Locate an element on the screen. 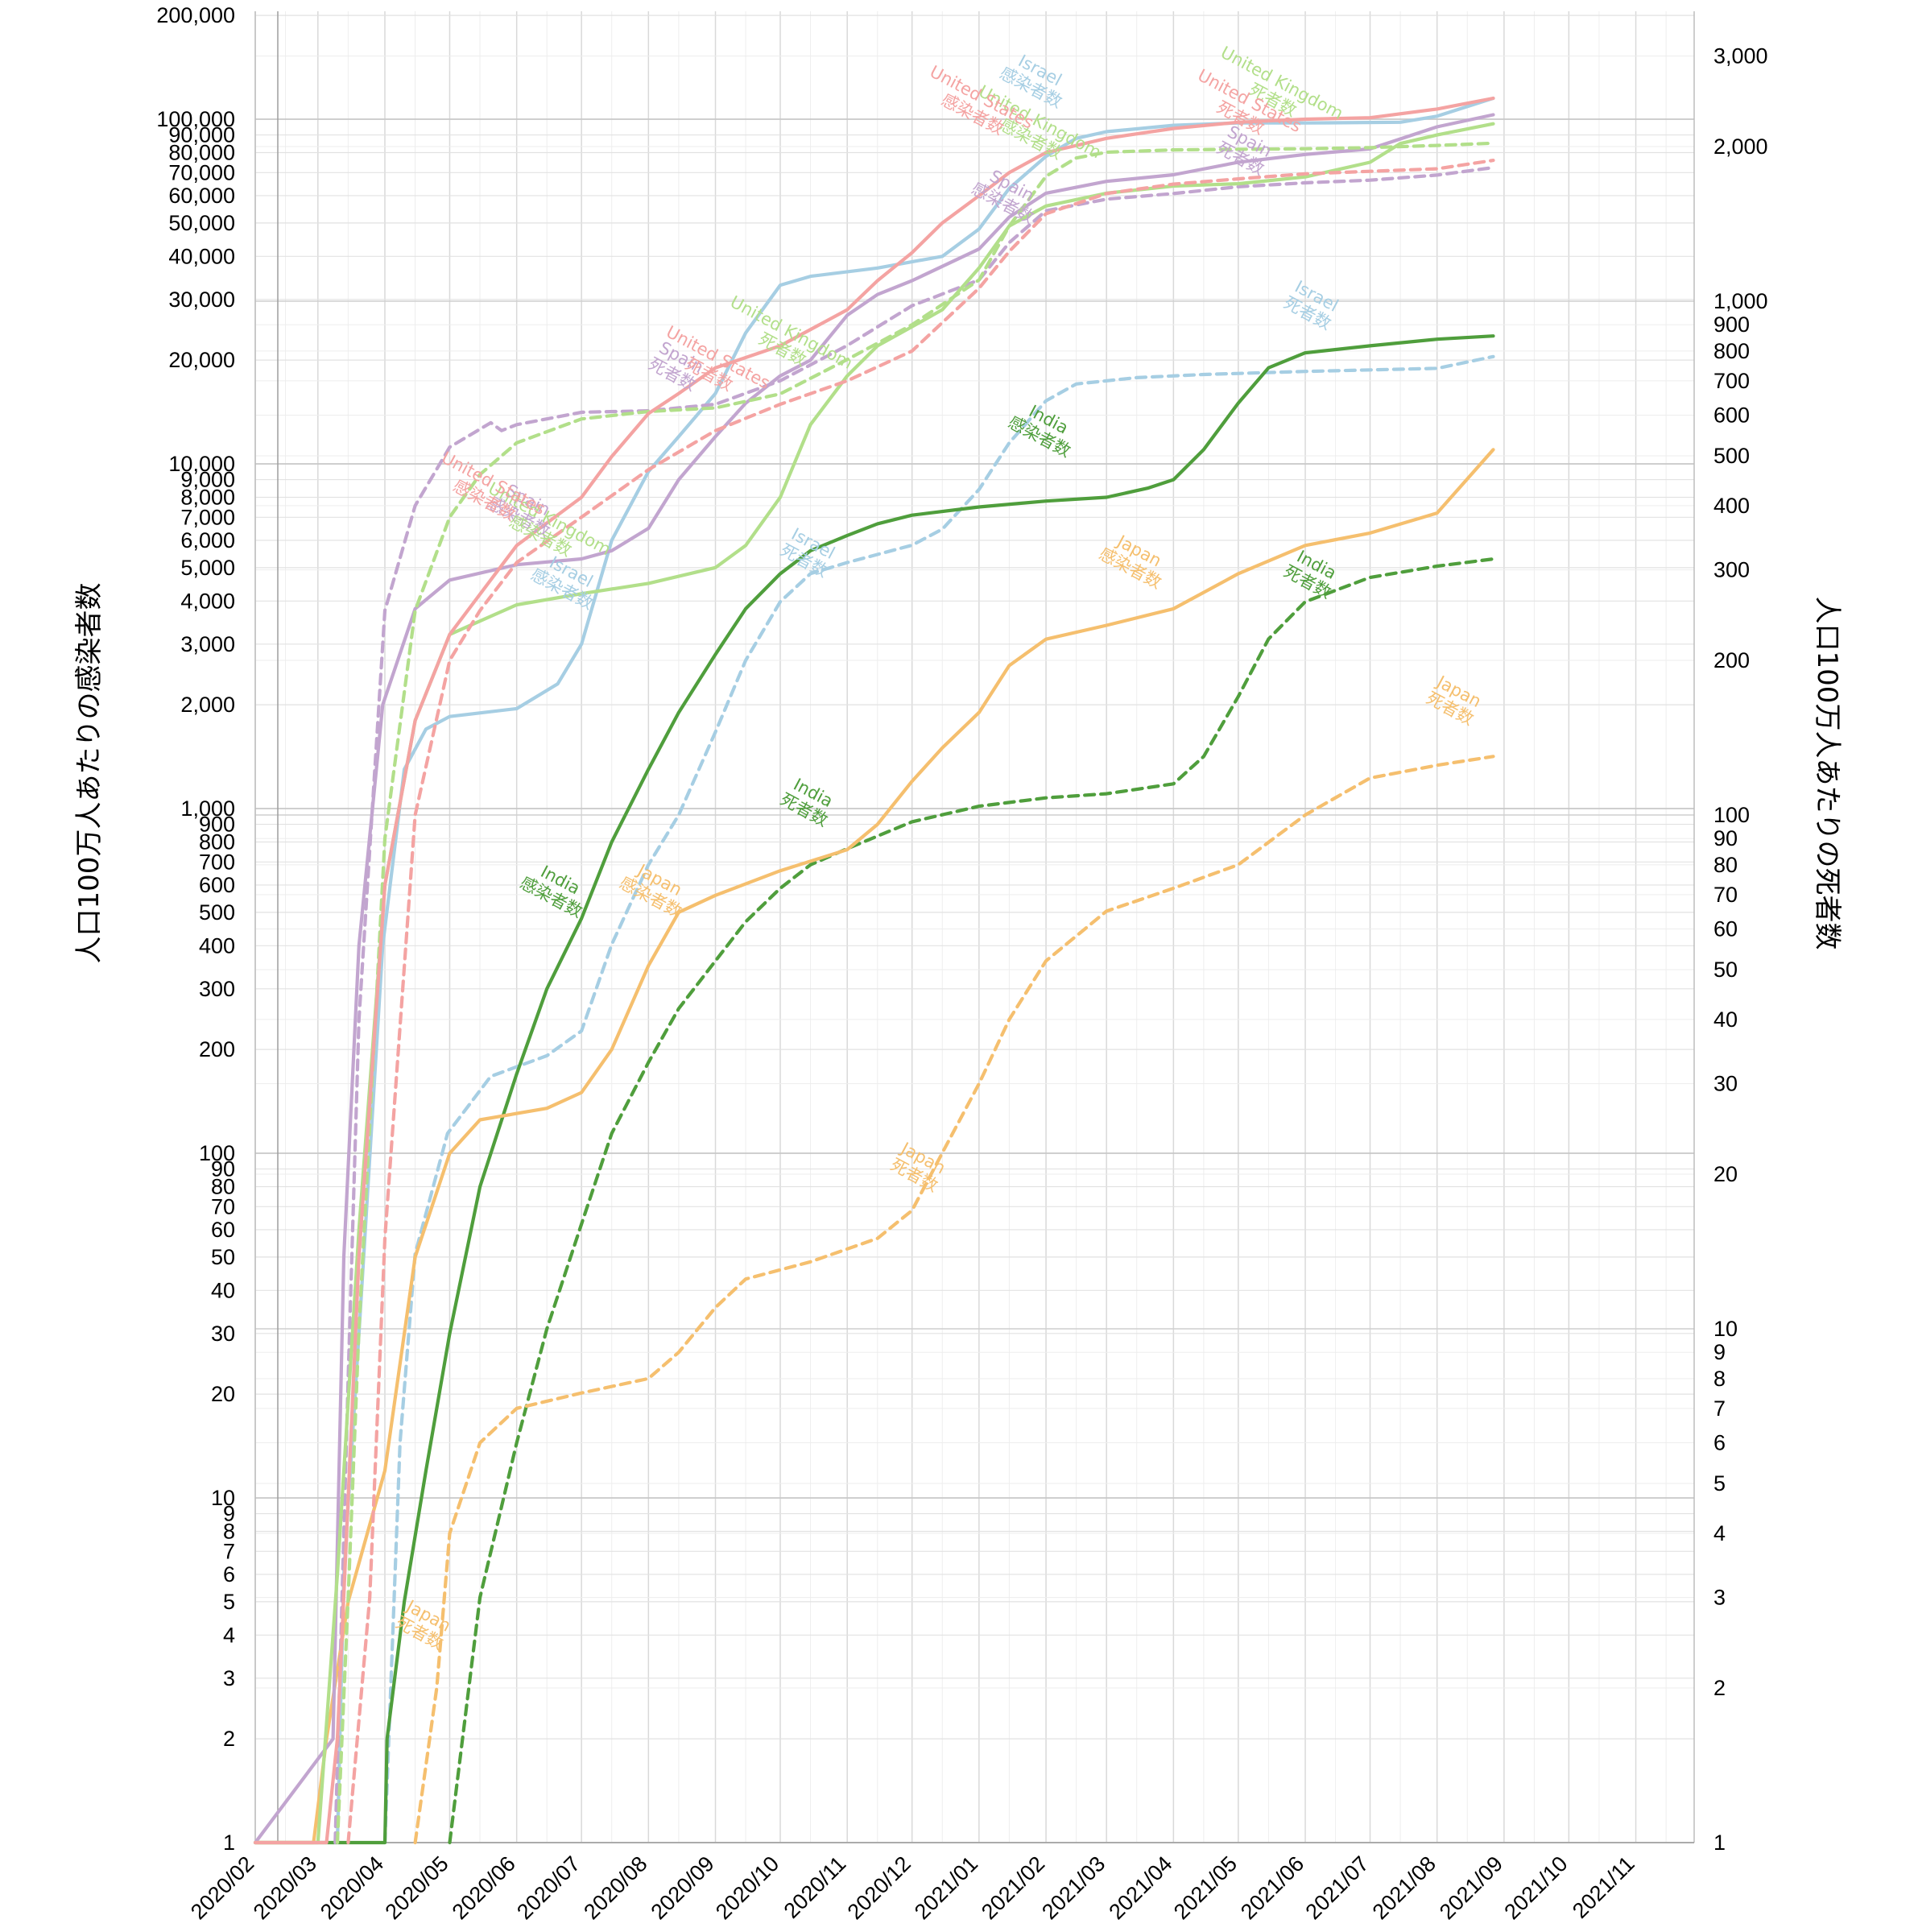 Image resolution: width=1918 pixels, height=1932 pixels. y-left-tick-label: 40 is located at coordinates (223, 1290).